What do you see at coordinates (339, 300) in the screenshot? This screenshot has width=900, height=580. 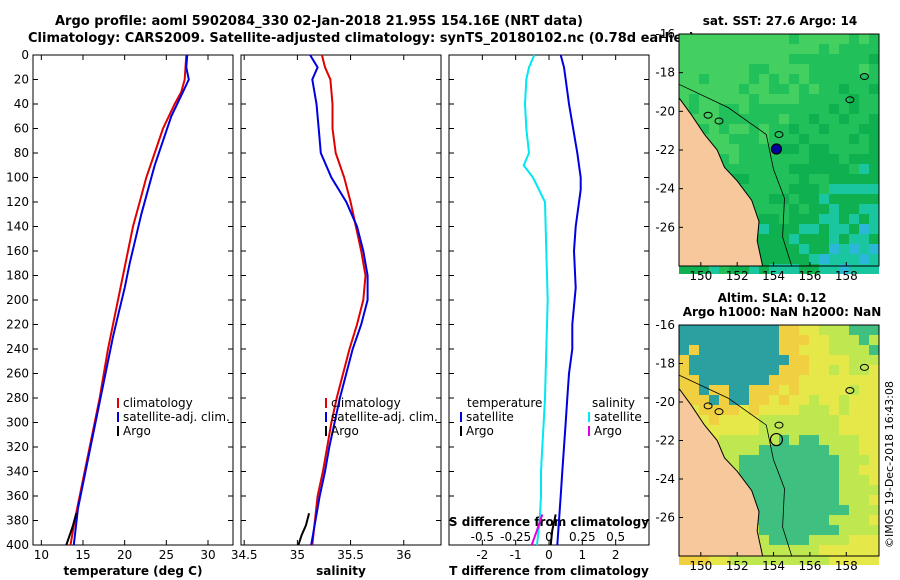 I see `p-sal-series-climatology` at bounding box center [339, 300].